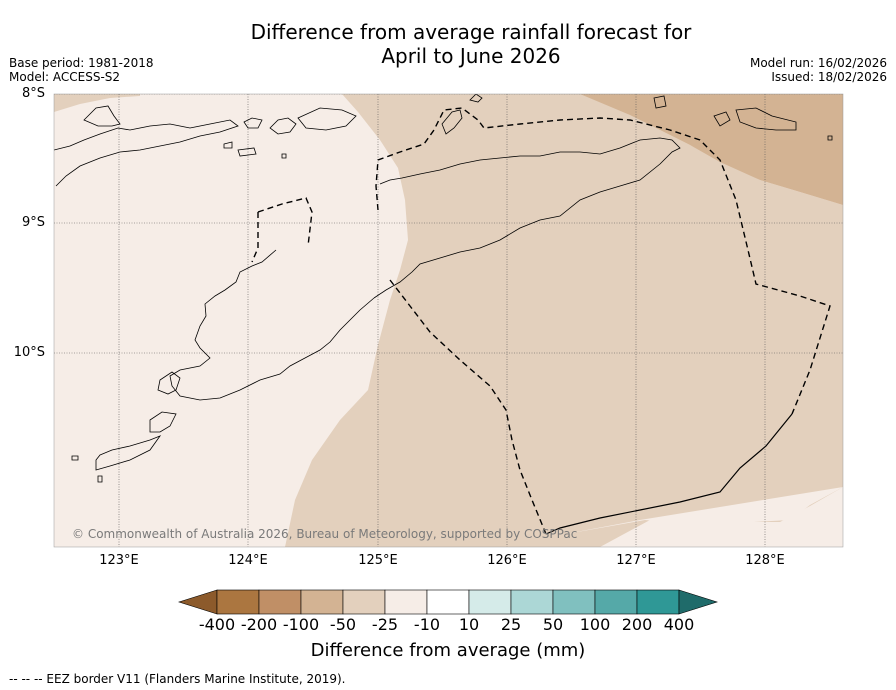  I want to click on colorbar-extend-high, so click(698, 602).